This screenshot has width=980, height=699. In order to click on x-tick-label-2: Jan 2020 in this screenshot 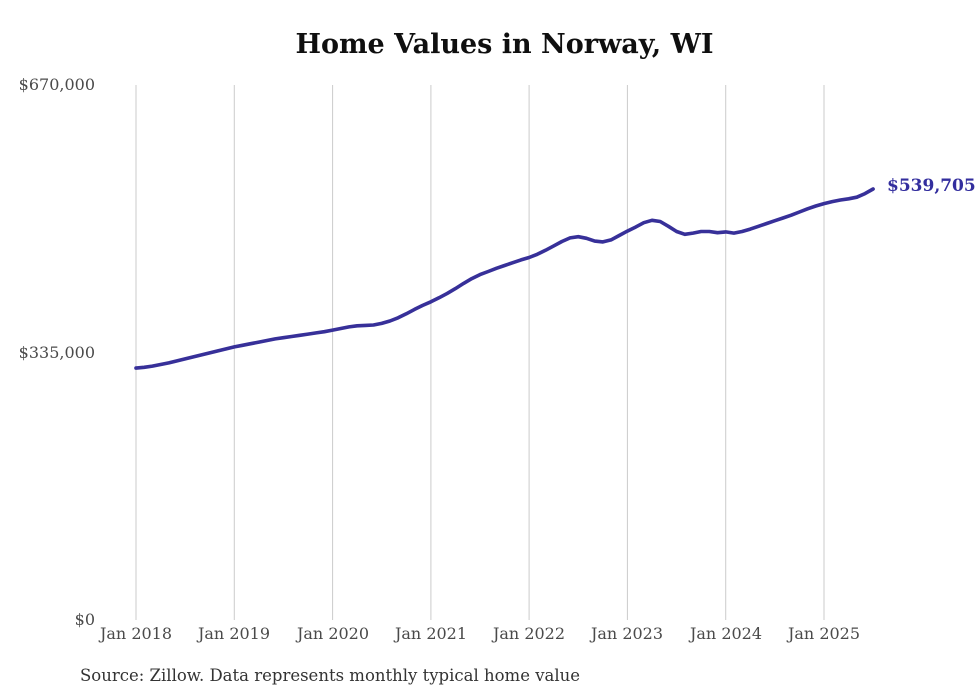, I will do `click(333, 633)`.